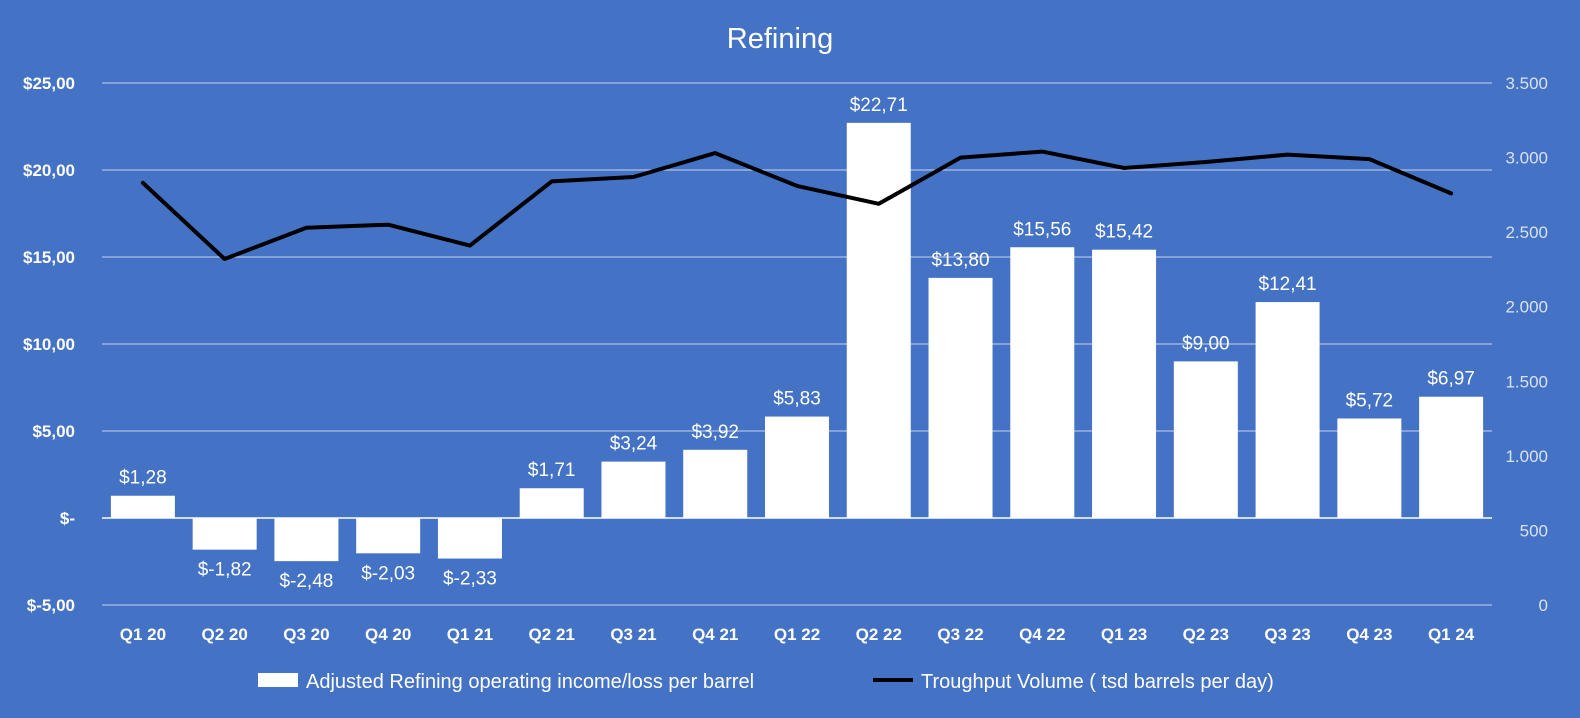 This screenshot has height=718, width=1580. Describe the element at coordinates (388, 634) in the screenshot. I see `x-tick-label: Q4 20` at that location.